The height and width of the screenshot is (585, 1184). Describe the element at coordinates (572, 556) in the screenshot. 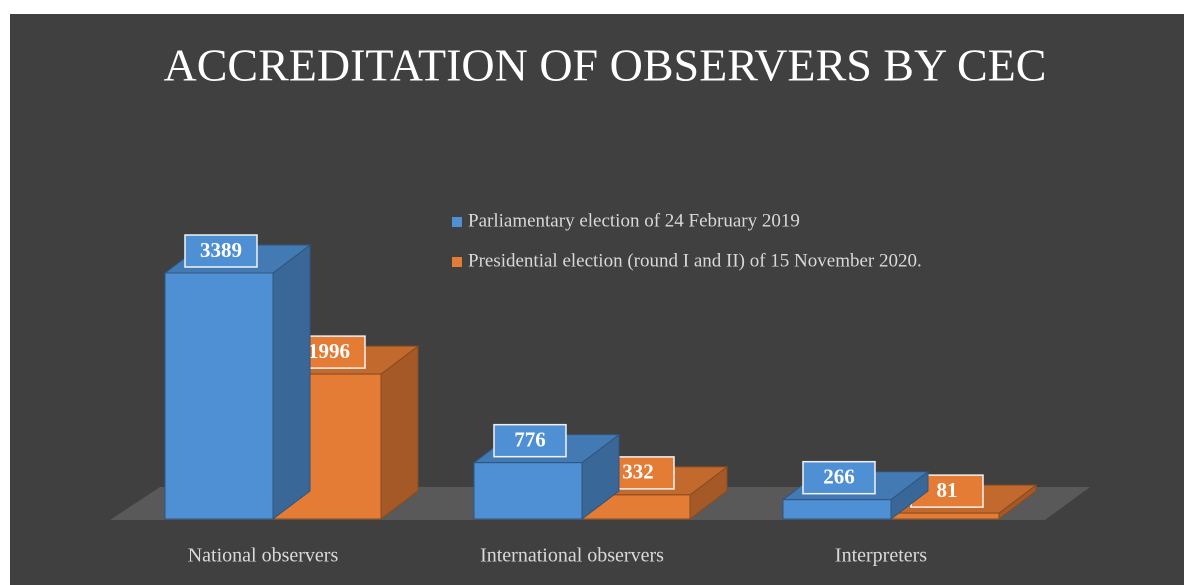

I see `x-tick-label: International observers` at that location.